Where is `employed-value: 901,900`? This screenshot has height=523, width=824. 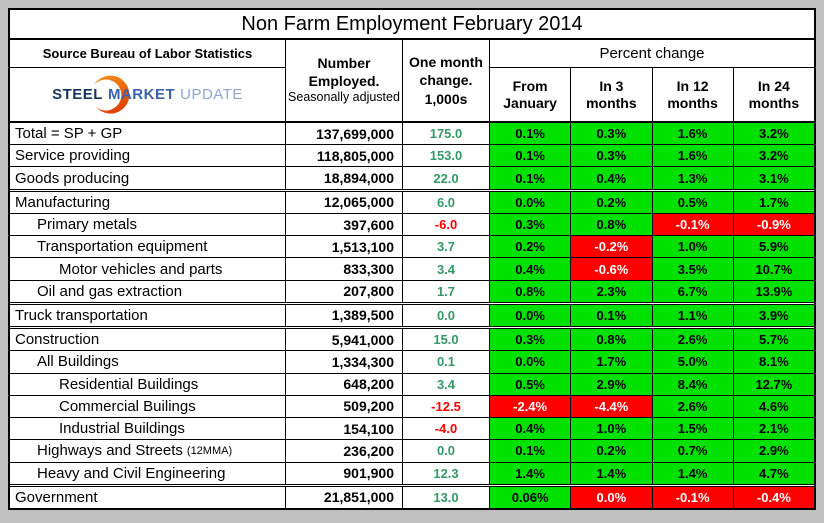
employed-value: 901,900 is located at coordinates (343, 473).